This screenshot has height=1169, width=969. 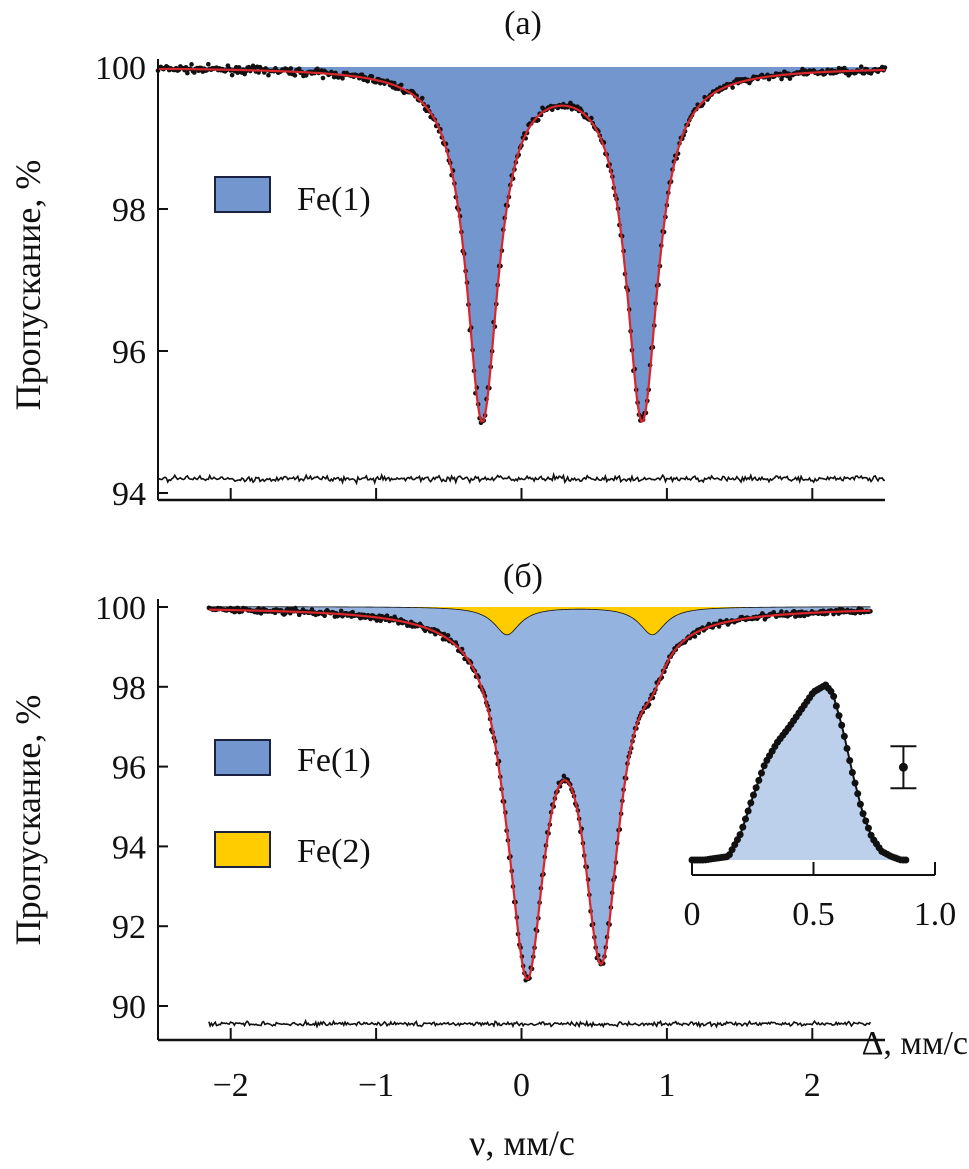 What do you see at coordinates (129, 1007) in the screenshot?
I see `y-tick-label: 90` at bounding box center [129, 1007].